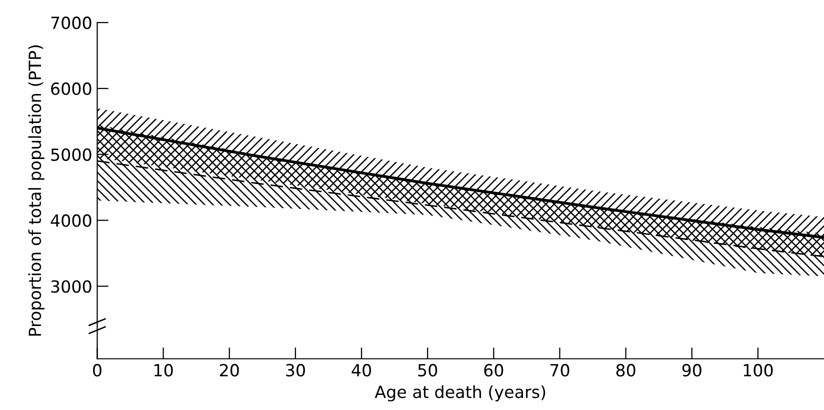  Describe the element at coordinates (229, 370) in the screenshot. I see `x-tick-label: 20` at that location.